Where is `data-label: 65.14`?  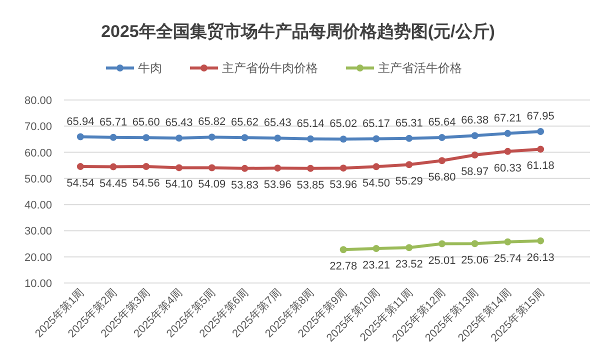 data-label: 65.14 is located at coordinates (310, 124).